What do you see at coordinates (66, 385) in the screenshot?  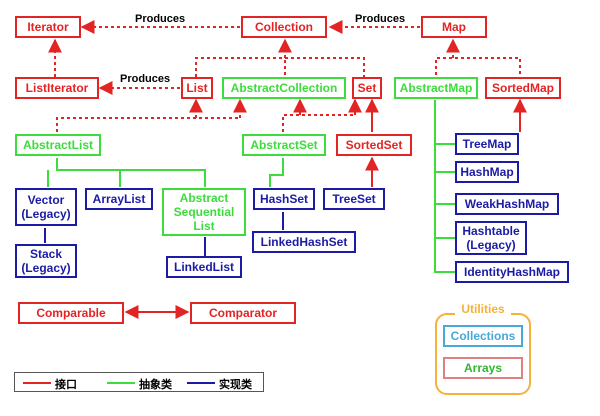 I see `legend-interface-label: 接口` at bounding box center [66, 385].